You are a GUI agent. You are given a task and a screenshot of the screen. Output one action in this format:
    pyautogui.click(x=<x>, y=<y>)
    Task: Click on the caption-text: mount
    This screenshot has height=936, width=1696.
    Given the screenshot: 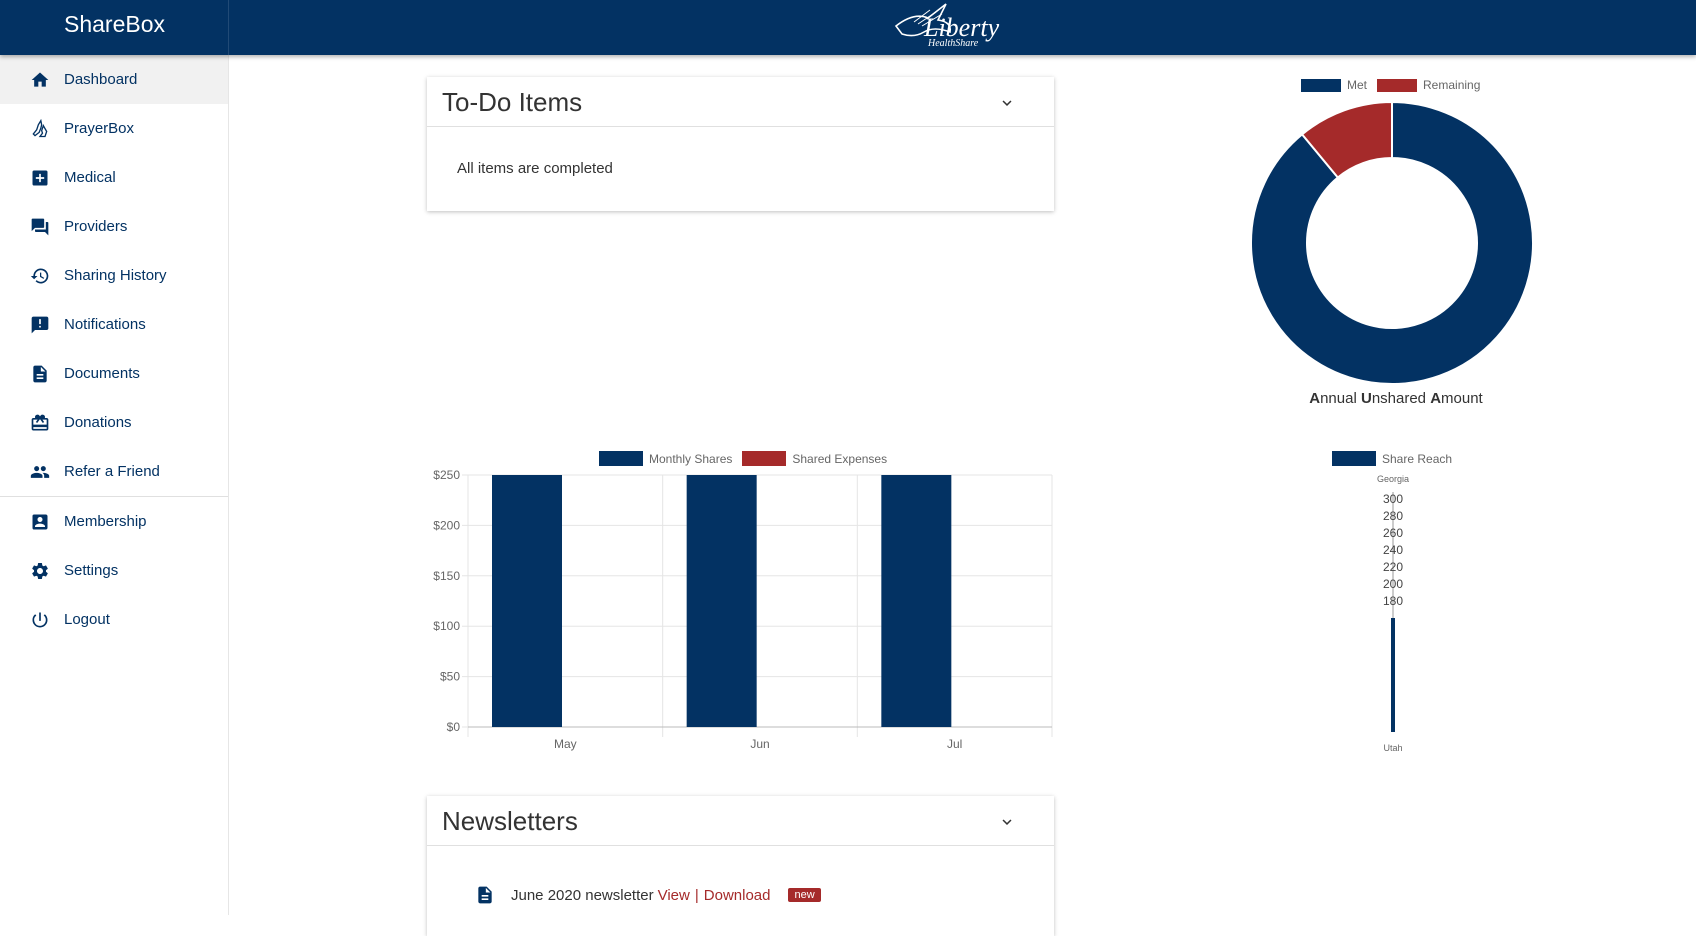 What is the action you would take?
    pyautogui.click(x=1462, y=398)
    